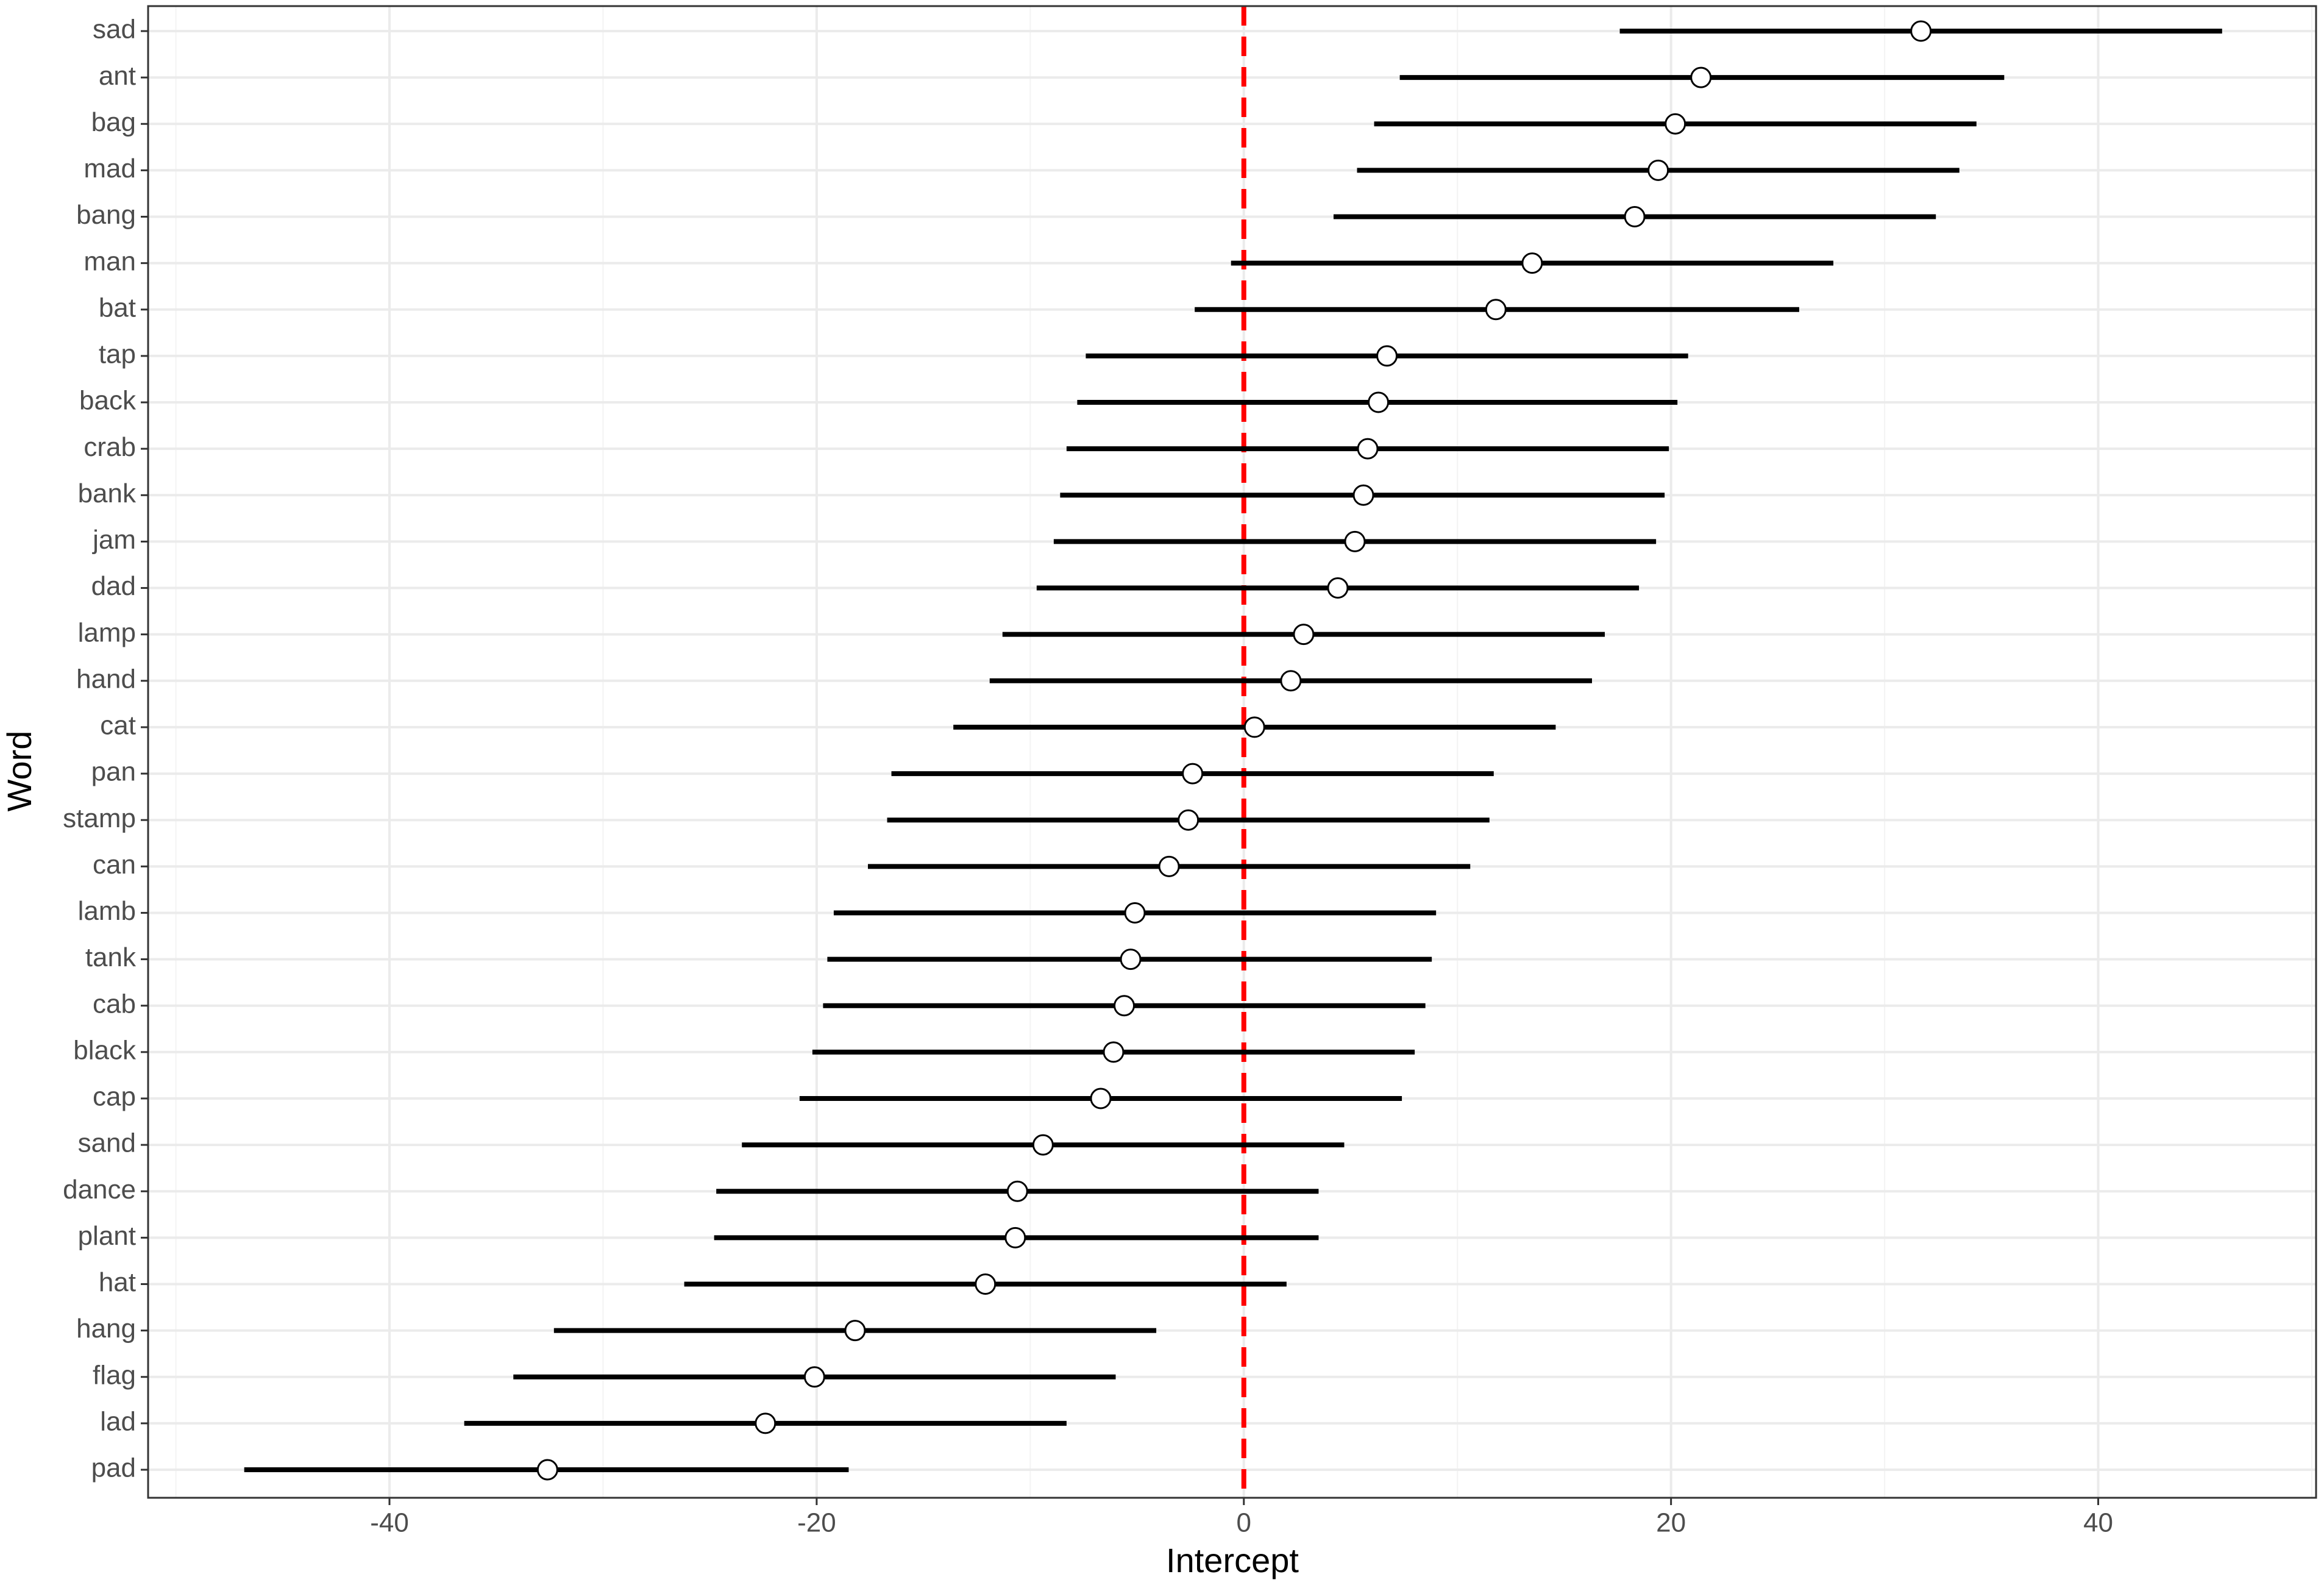 The width and height of the screenshot is (2324, 1588). What do you see at coordinates (107, 1236) in the screenshot?
I see `y-tick-label: plant` at bounding box center [107, 1236].